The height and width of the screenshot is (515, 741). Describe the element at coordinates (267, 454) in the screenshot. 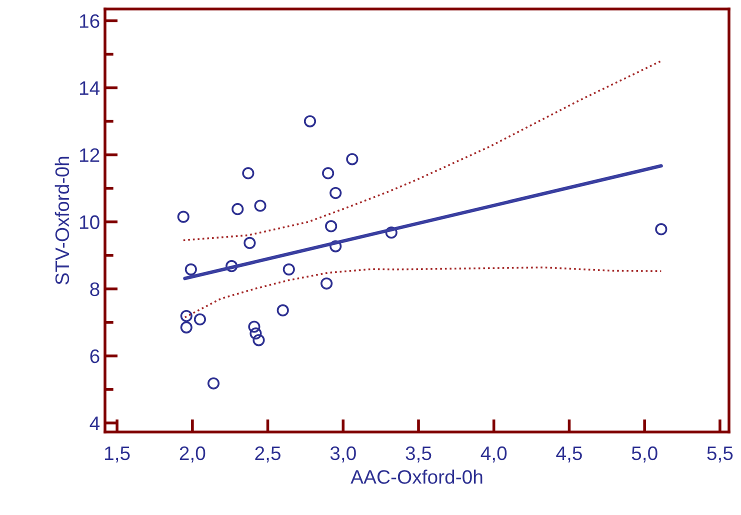

I see `x-tick-label: 2,5` at that location.